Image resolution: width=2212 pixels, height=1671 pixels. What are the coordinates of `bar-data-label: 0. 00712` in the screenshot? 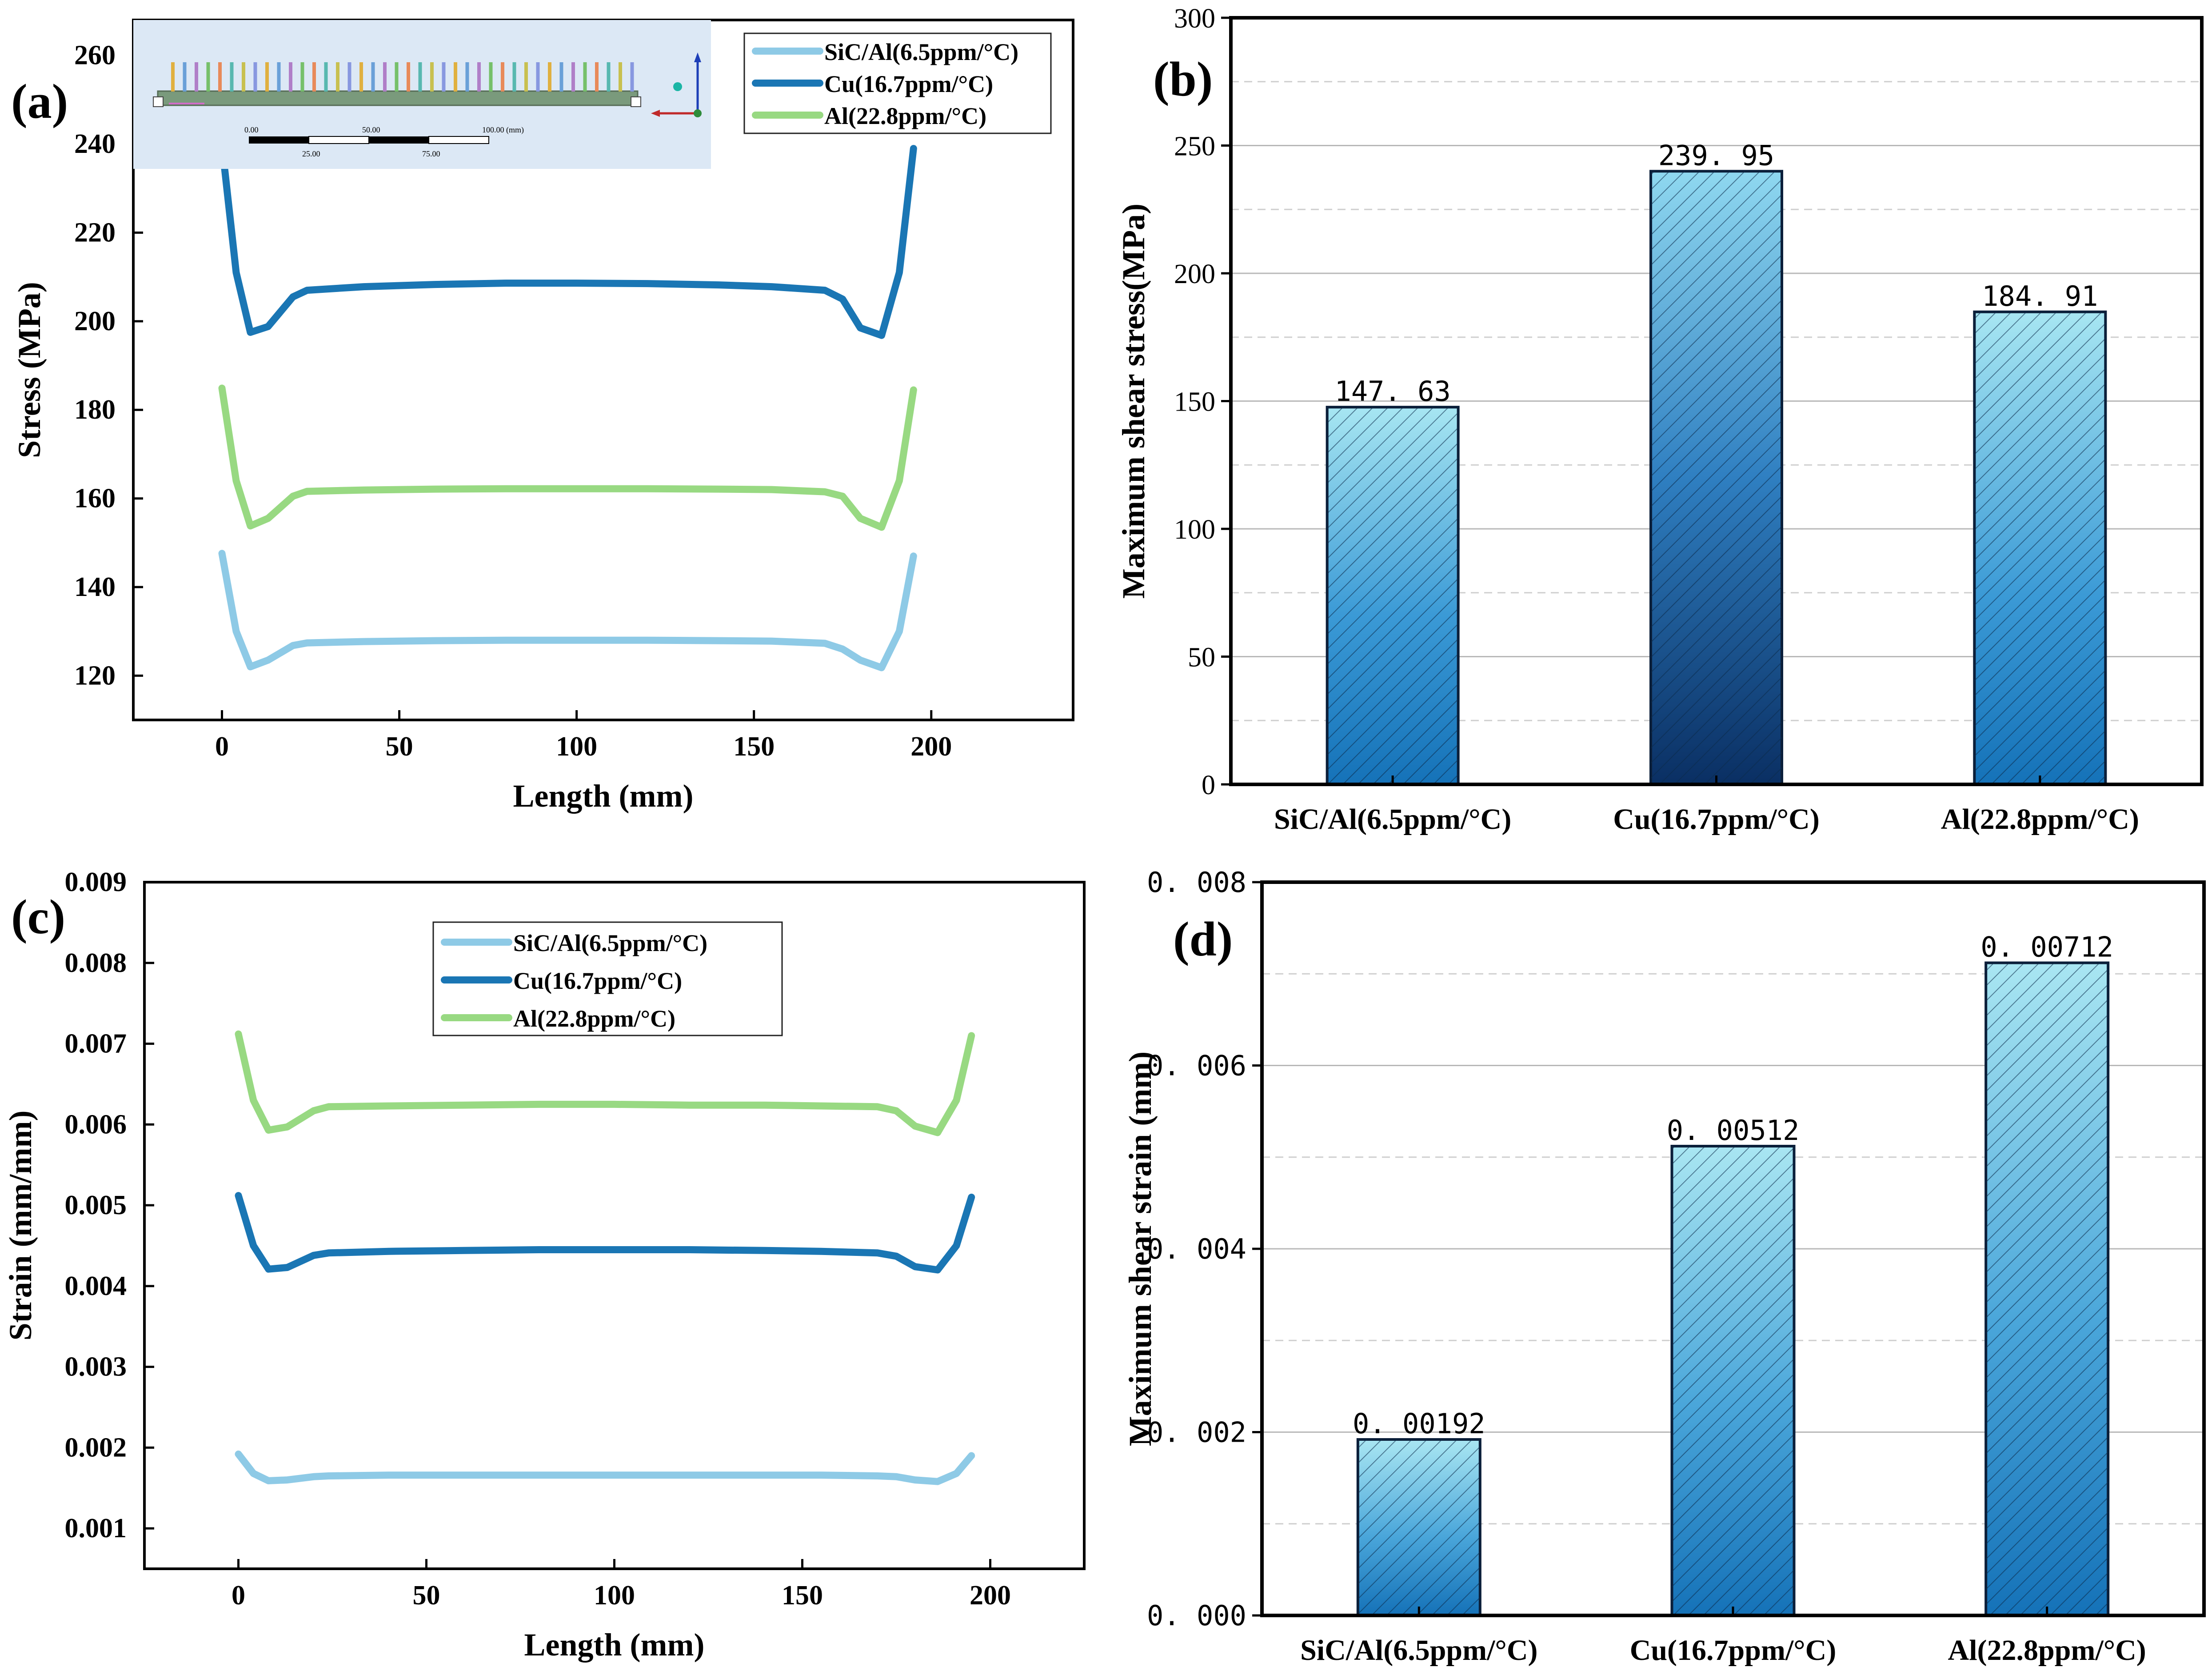 It's located at (2046, 947).